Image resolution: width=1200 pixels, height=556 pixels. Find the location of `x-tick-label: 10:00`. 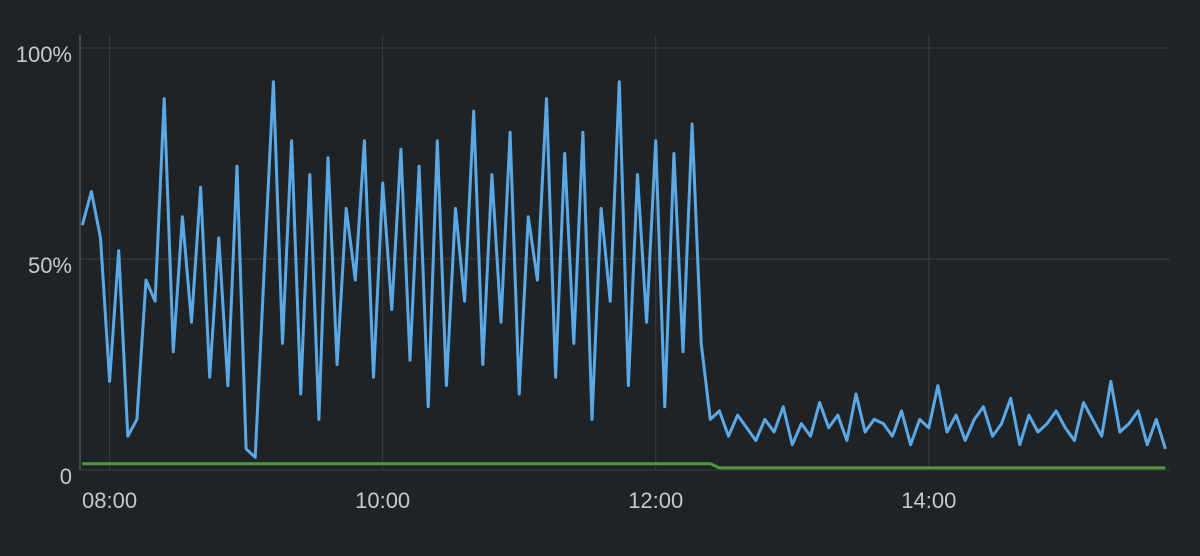

x-tick-label: 10:00 is located at coordinates (382, 500).